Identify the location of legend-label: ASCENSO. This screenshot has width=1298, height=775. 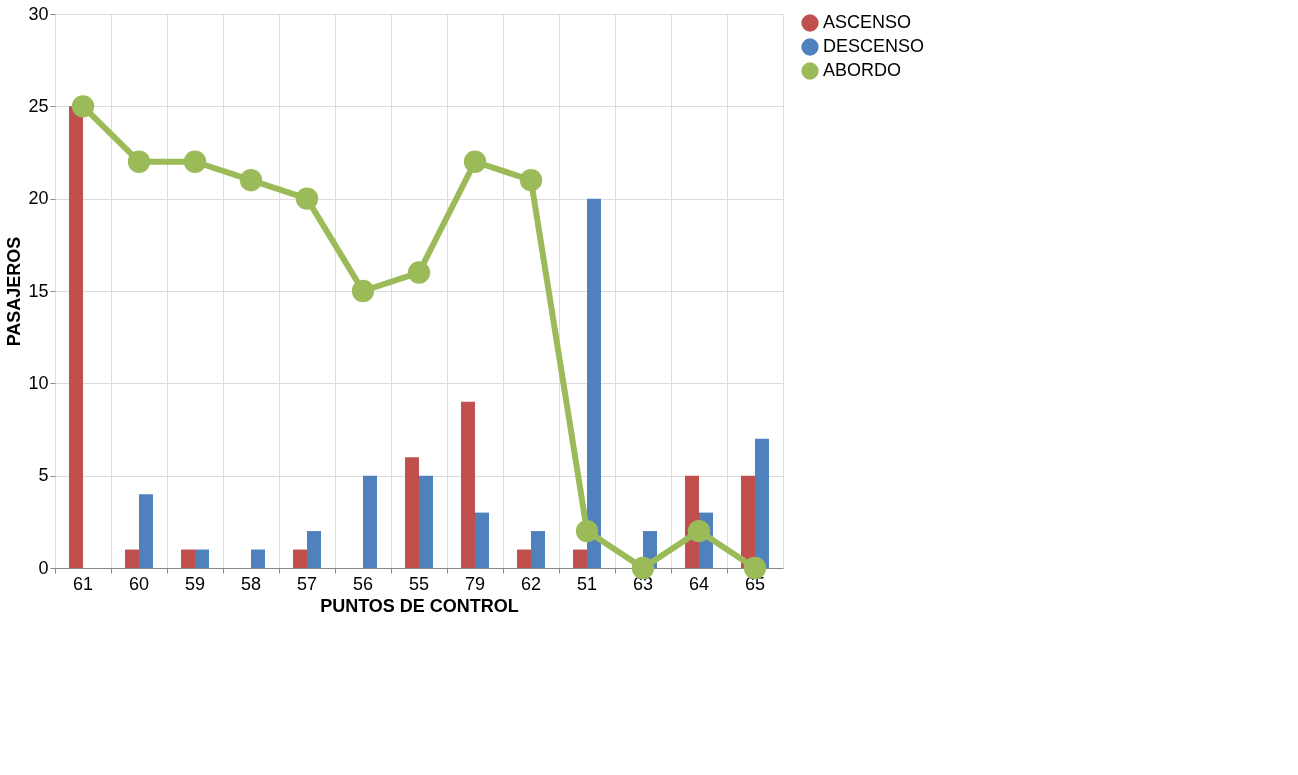
(867, 22).